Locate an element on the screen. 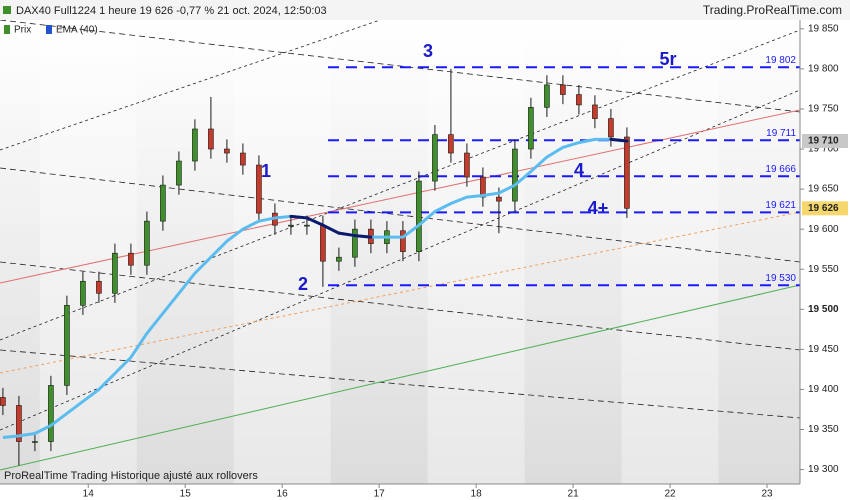  level-label: 19 711 is located at coordinates (781, 133).